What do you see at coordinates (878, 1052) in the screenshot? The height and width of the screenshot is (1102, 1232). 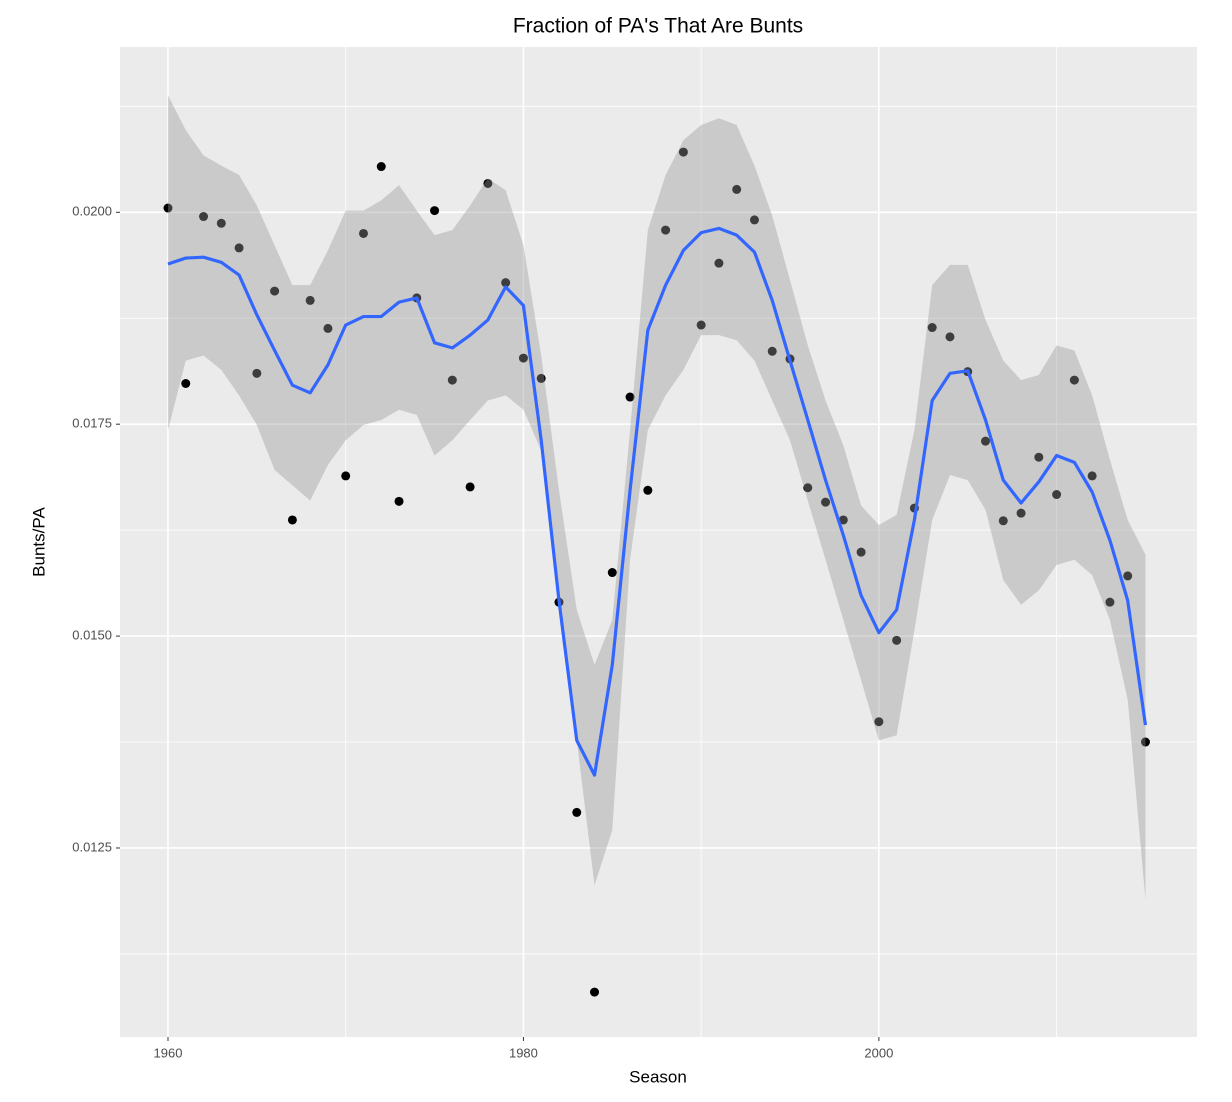 I see `x-tick-label: 2000` at bounding box center [878, 1052].